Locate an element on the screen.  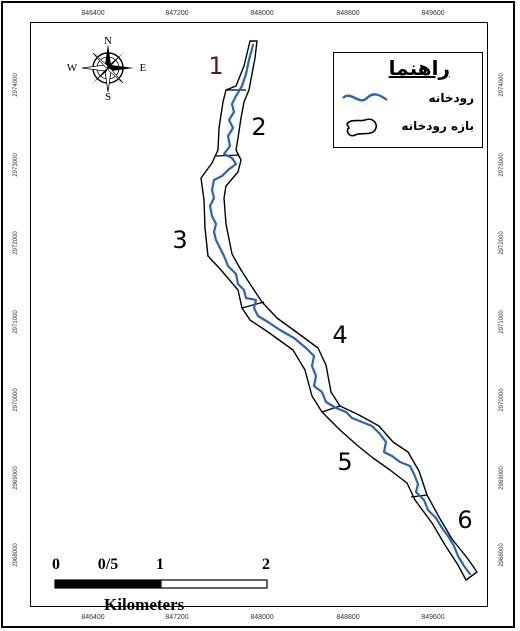
compass-rose-icon is located at coordinates (107, 68).